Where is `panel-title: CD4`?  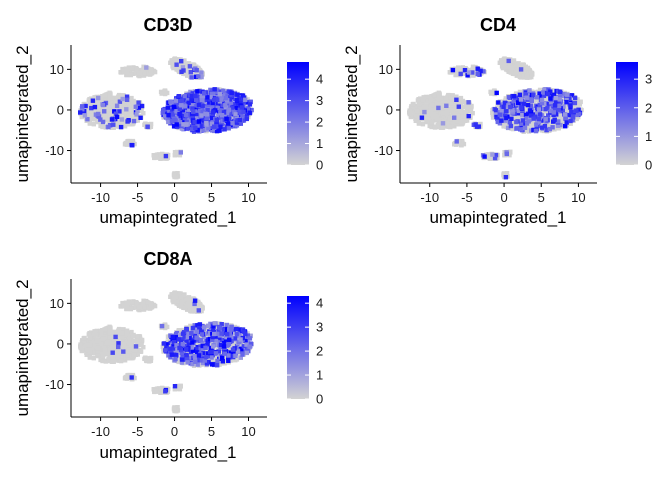 panel-title: CD4 is located at coordinates (498, 25).